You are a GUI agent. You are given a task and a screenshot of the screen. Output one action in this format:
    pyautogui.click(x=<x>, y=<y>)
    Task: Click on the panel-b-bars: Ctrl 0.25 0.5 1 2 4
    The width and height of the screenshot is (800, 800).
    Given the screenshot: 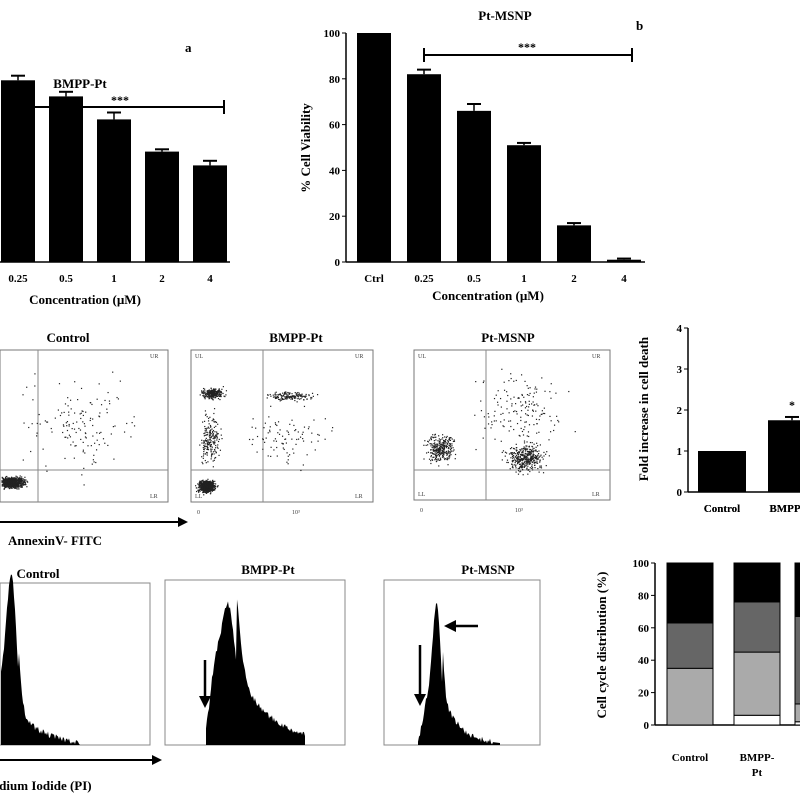 What is the action you would take?
    pyautogui.click(x=499, y=159)
    